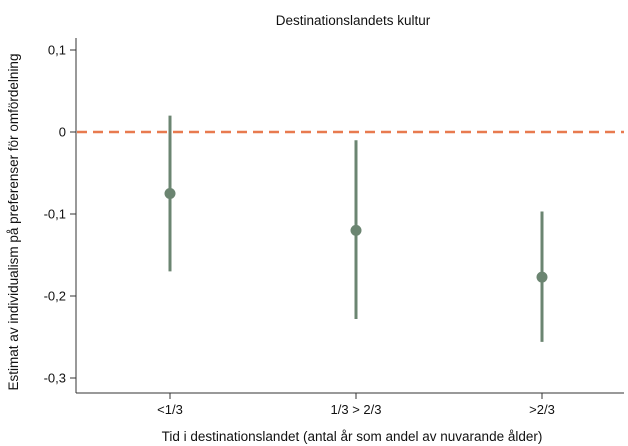 This screenshot has width=628, height=446. I want to click on y-tick-label: -0,3, so click(55, 378).